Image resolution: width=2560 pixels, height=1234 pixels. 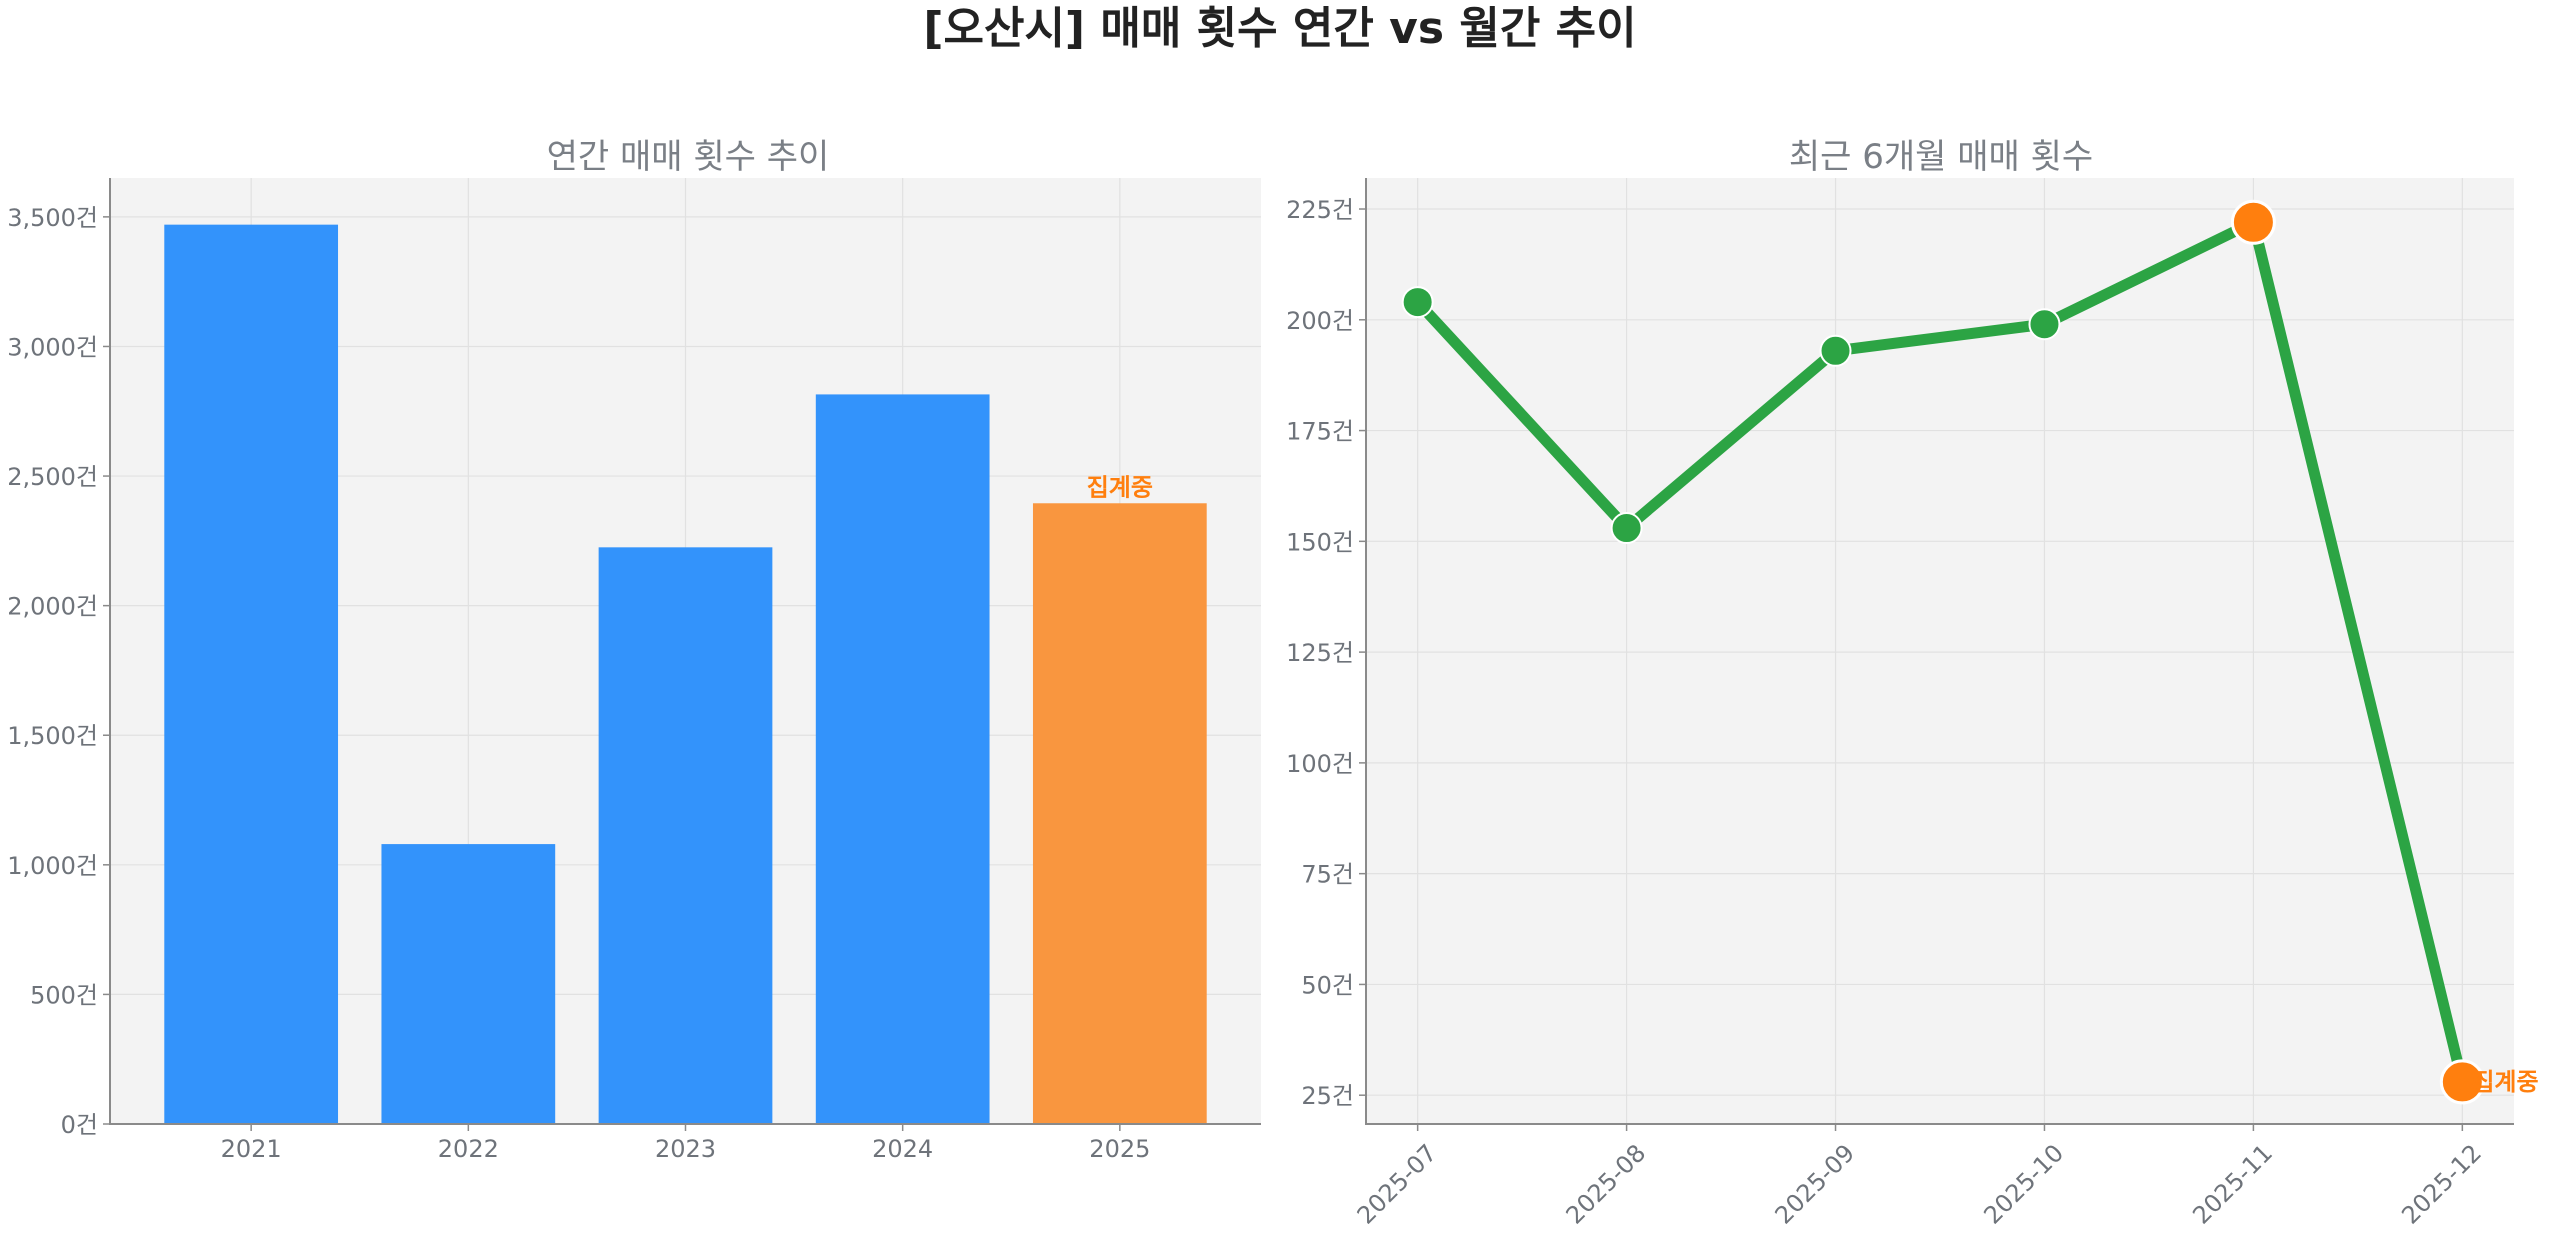 I want to click on bar-ytick-label: 500건, so click(x=64, y=995).